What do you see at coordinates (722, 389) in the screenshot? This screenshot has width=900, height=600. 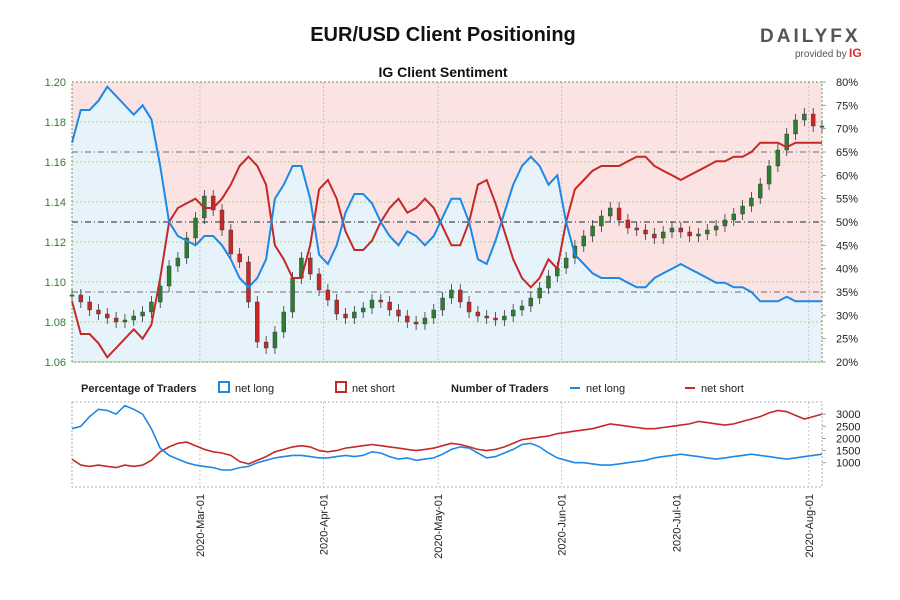 I see `legend-num-short-label: net short` at bounding box center [722, 389].